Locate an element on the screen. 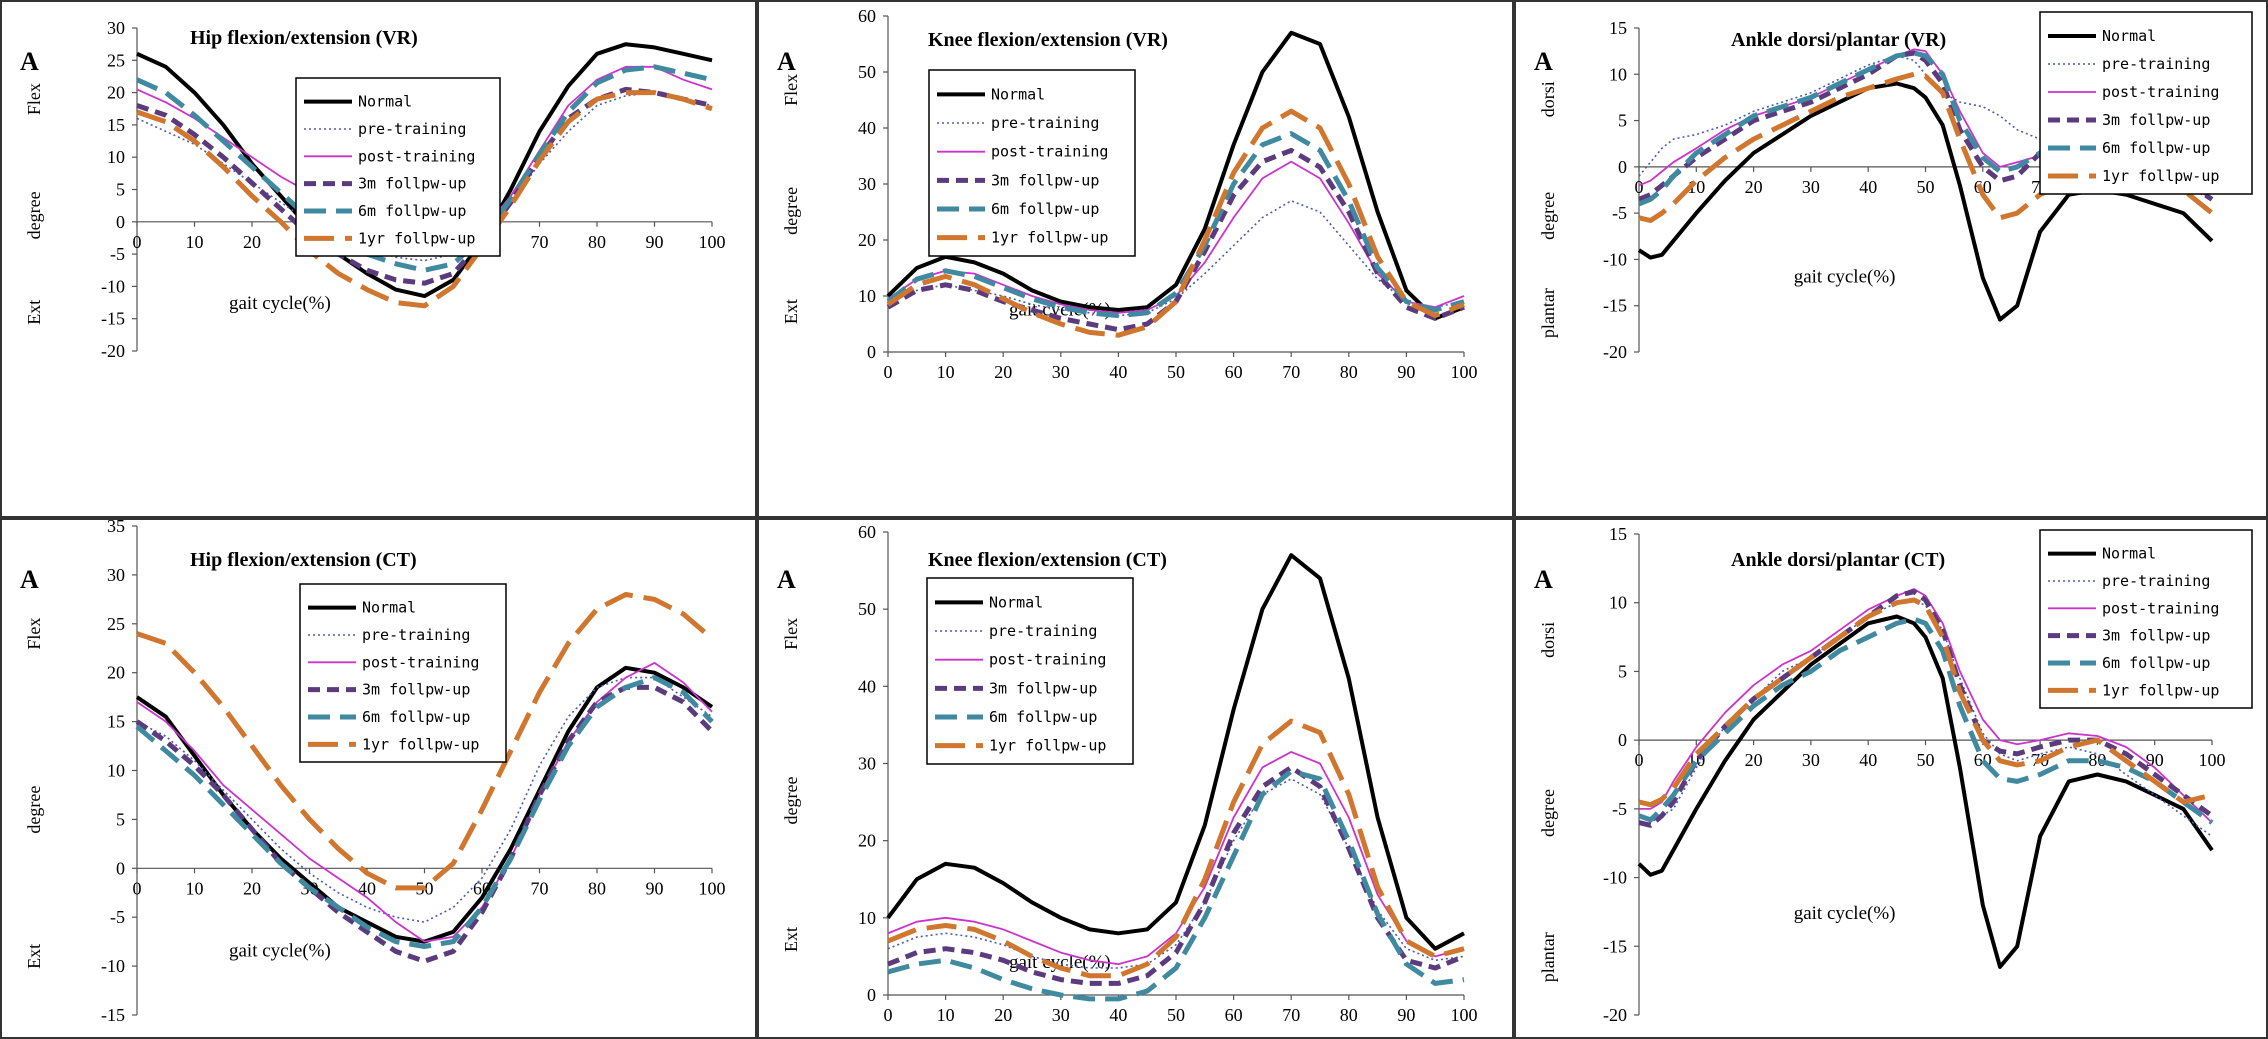  y-tick-label: 40 is located at coordinates (867, 686).